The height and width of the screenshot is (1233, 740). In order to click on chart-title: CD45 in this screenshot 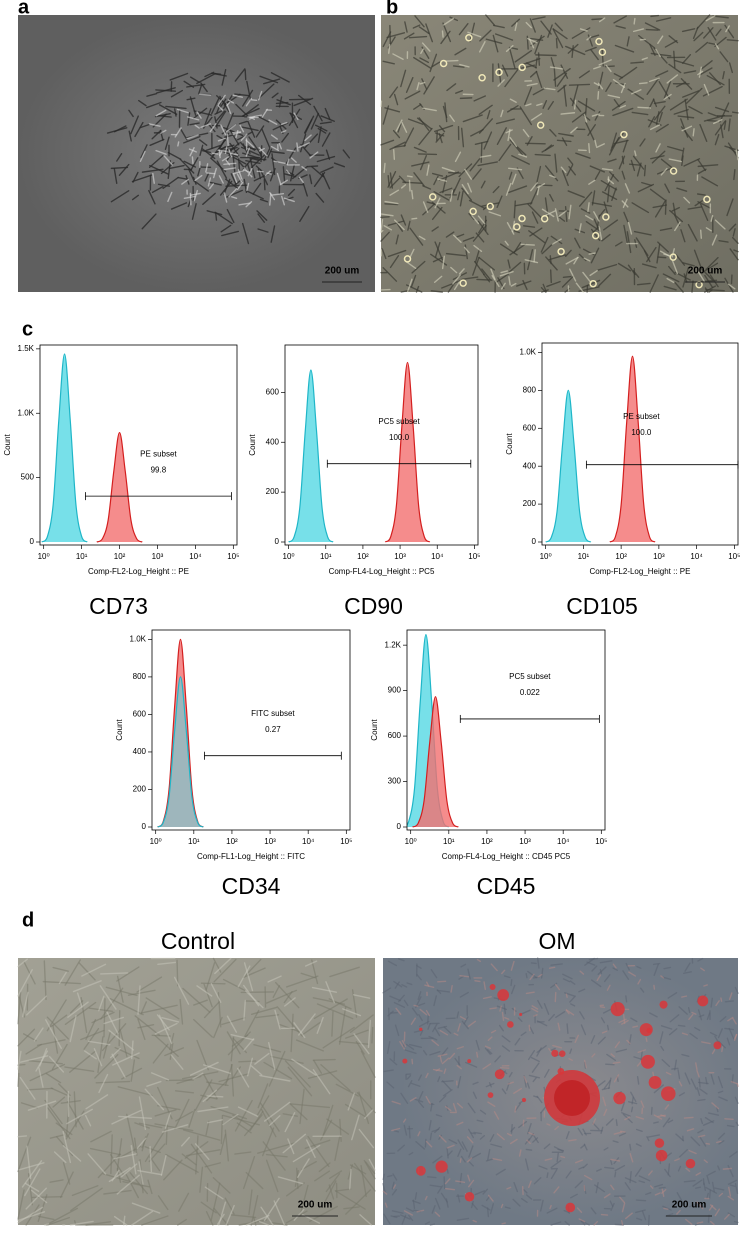, I will do `click(506, 886)`.